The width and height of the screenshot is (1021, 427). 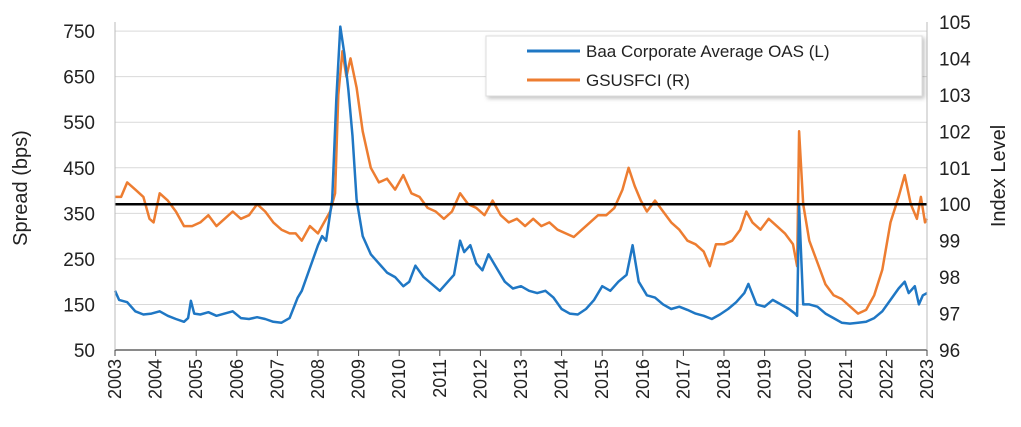 What do you see at coordinates (955, 59) in the screenshot?
I see `right-tick-label: 104` at bounding box center [955, 59].